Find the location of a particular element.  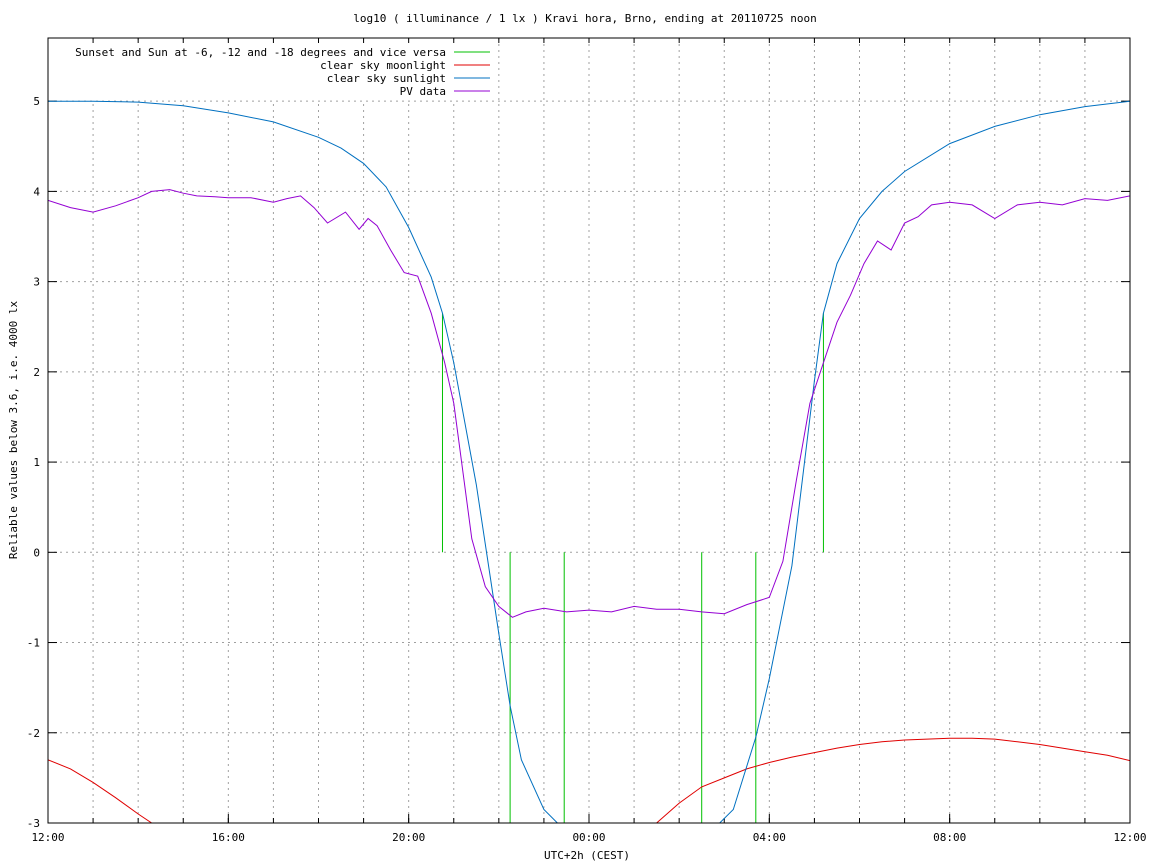

x-tick-label: 08:00 is located at coordinates (949, 837).